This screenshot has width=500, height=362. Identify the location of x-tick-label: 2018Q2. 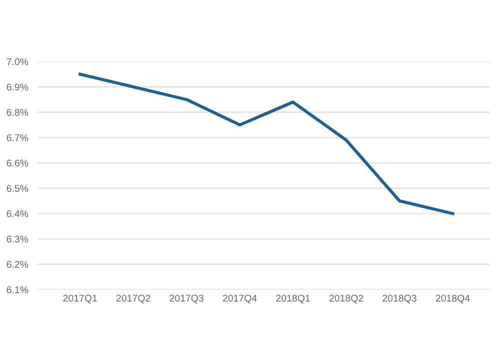
(346, 299).